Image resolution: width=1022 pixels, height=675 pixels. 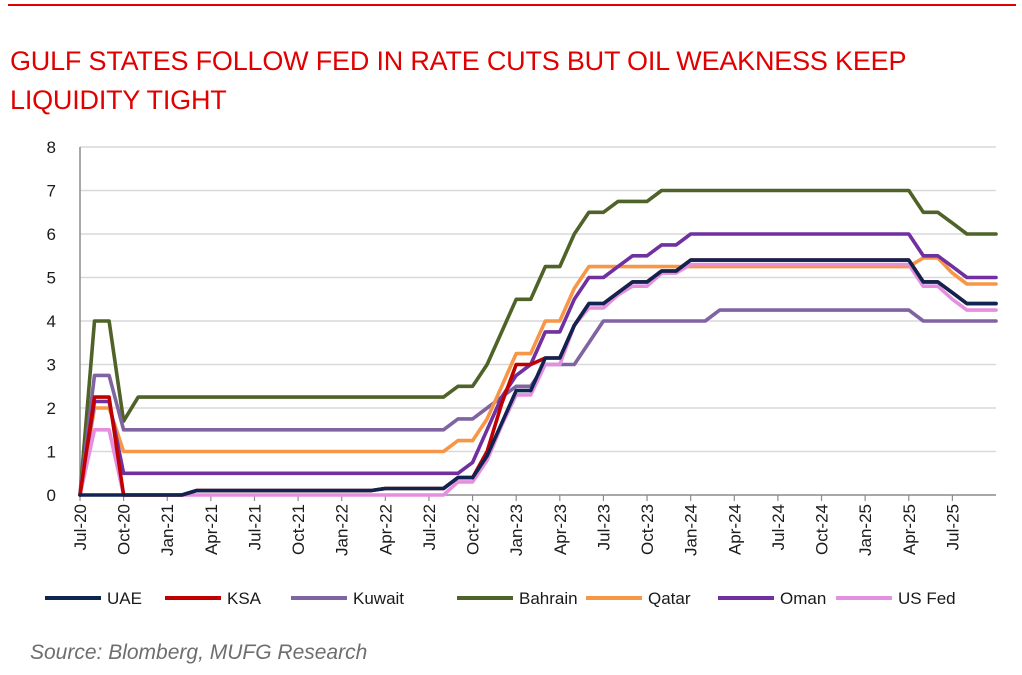 What do you see at coordinates (560, 529) in the screenshot?
I see `x-tick-label: Apr-23` at bounding box center [560, 529].